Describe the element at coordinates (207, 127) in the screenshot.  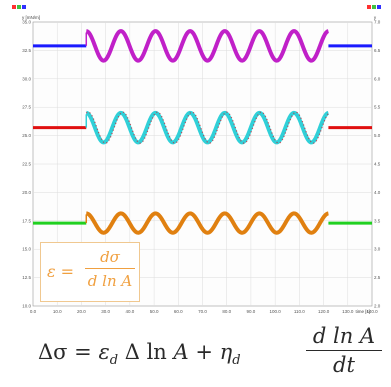
I see `series-measured-dots` at that location.